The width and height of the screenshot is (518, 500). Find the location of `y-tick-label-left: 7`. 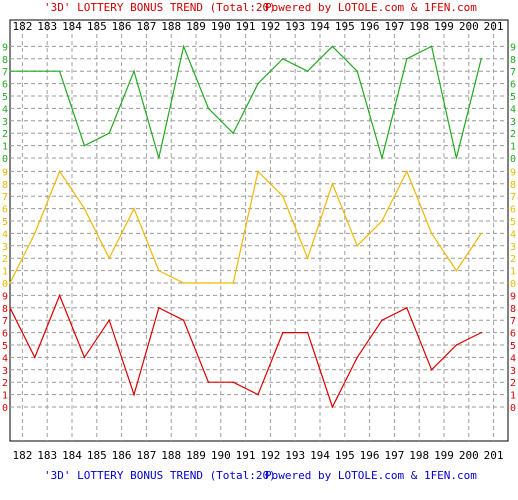

y-tick-label-left: 7 is located at coordinates (5, 72).